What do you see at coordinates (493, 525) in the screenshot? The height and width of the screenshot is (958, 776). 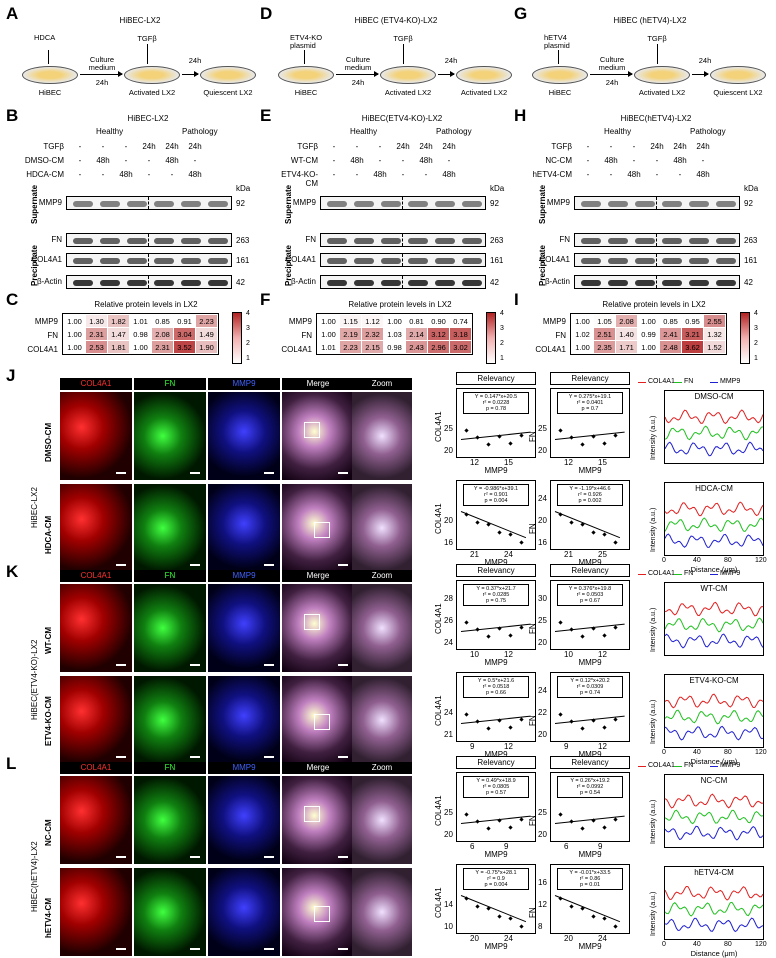 I see `fit-line` at bounding box center [493, 525].